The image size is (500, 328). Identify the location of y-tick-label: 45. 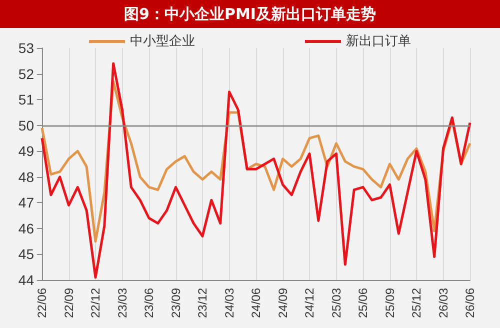
(26, 254).